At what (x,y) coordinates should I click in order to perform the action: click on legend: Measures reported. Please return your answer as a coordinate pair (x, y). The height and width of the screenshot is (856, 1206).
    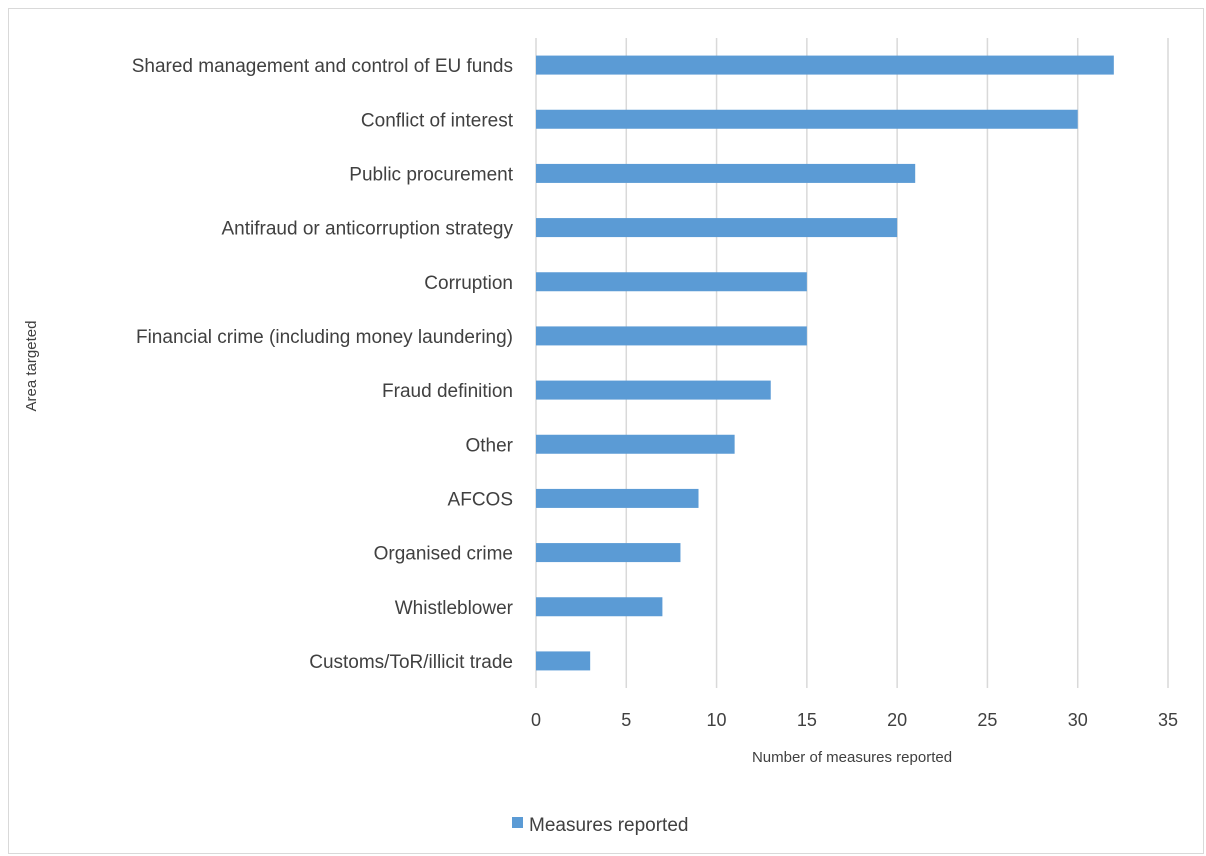
    Looking at the image, I should click on (600, 825).